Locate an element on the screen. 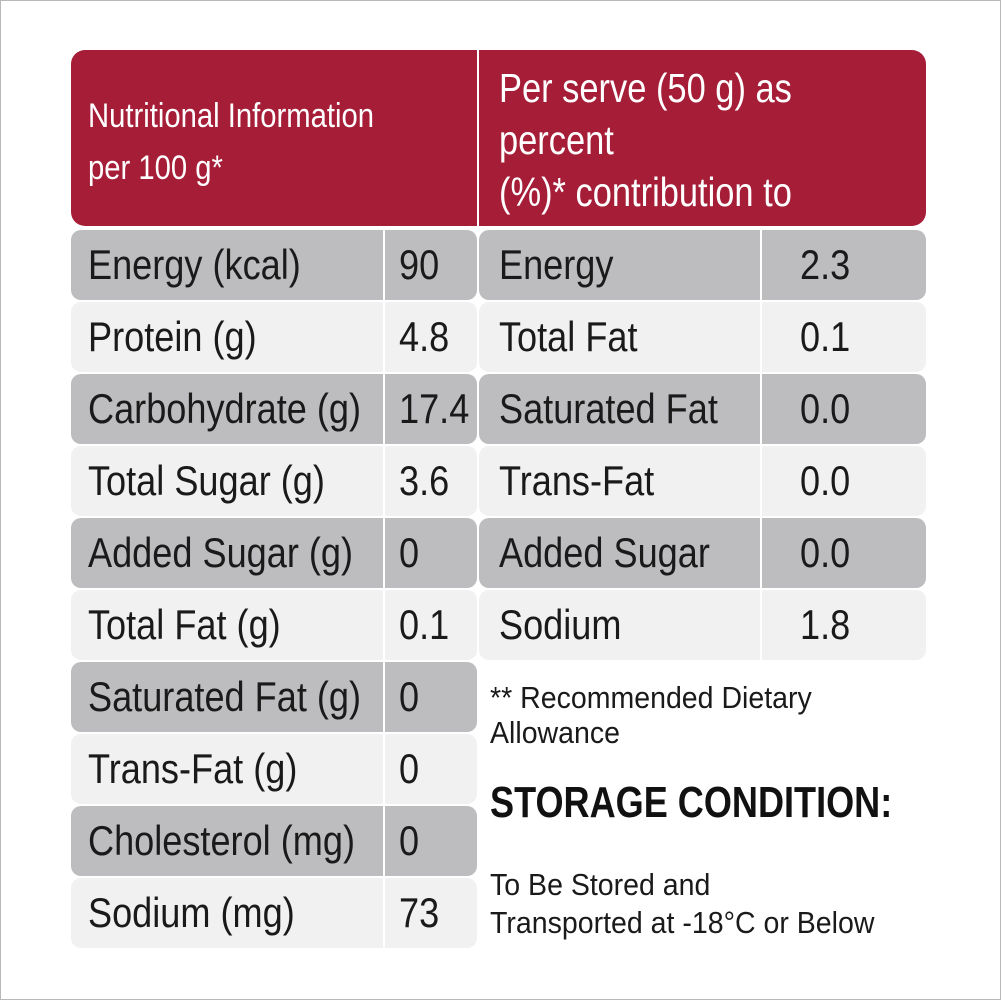 The height and width of the screenshot is (1000, 1001). nutrient-value: 4.8 is located at coordinates (431, 337).